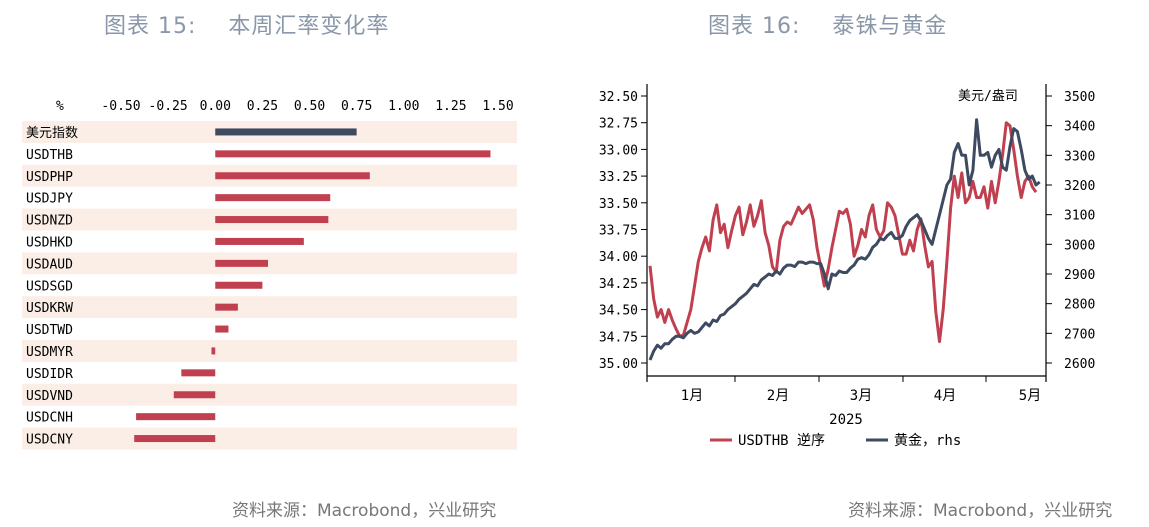  I want to click on x-month-label: 3月, so click(861, 396).